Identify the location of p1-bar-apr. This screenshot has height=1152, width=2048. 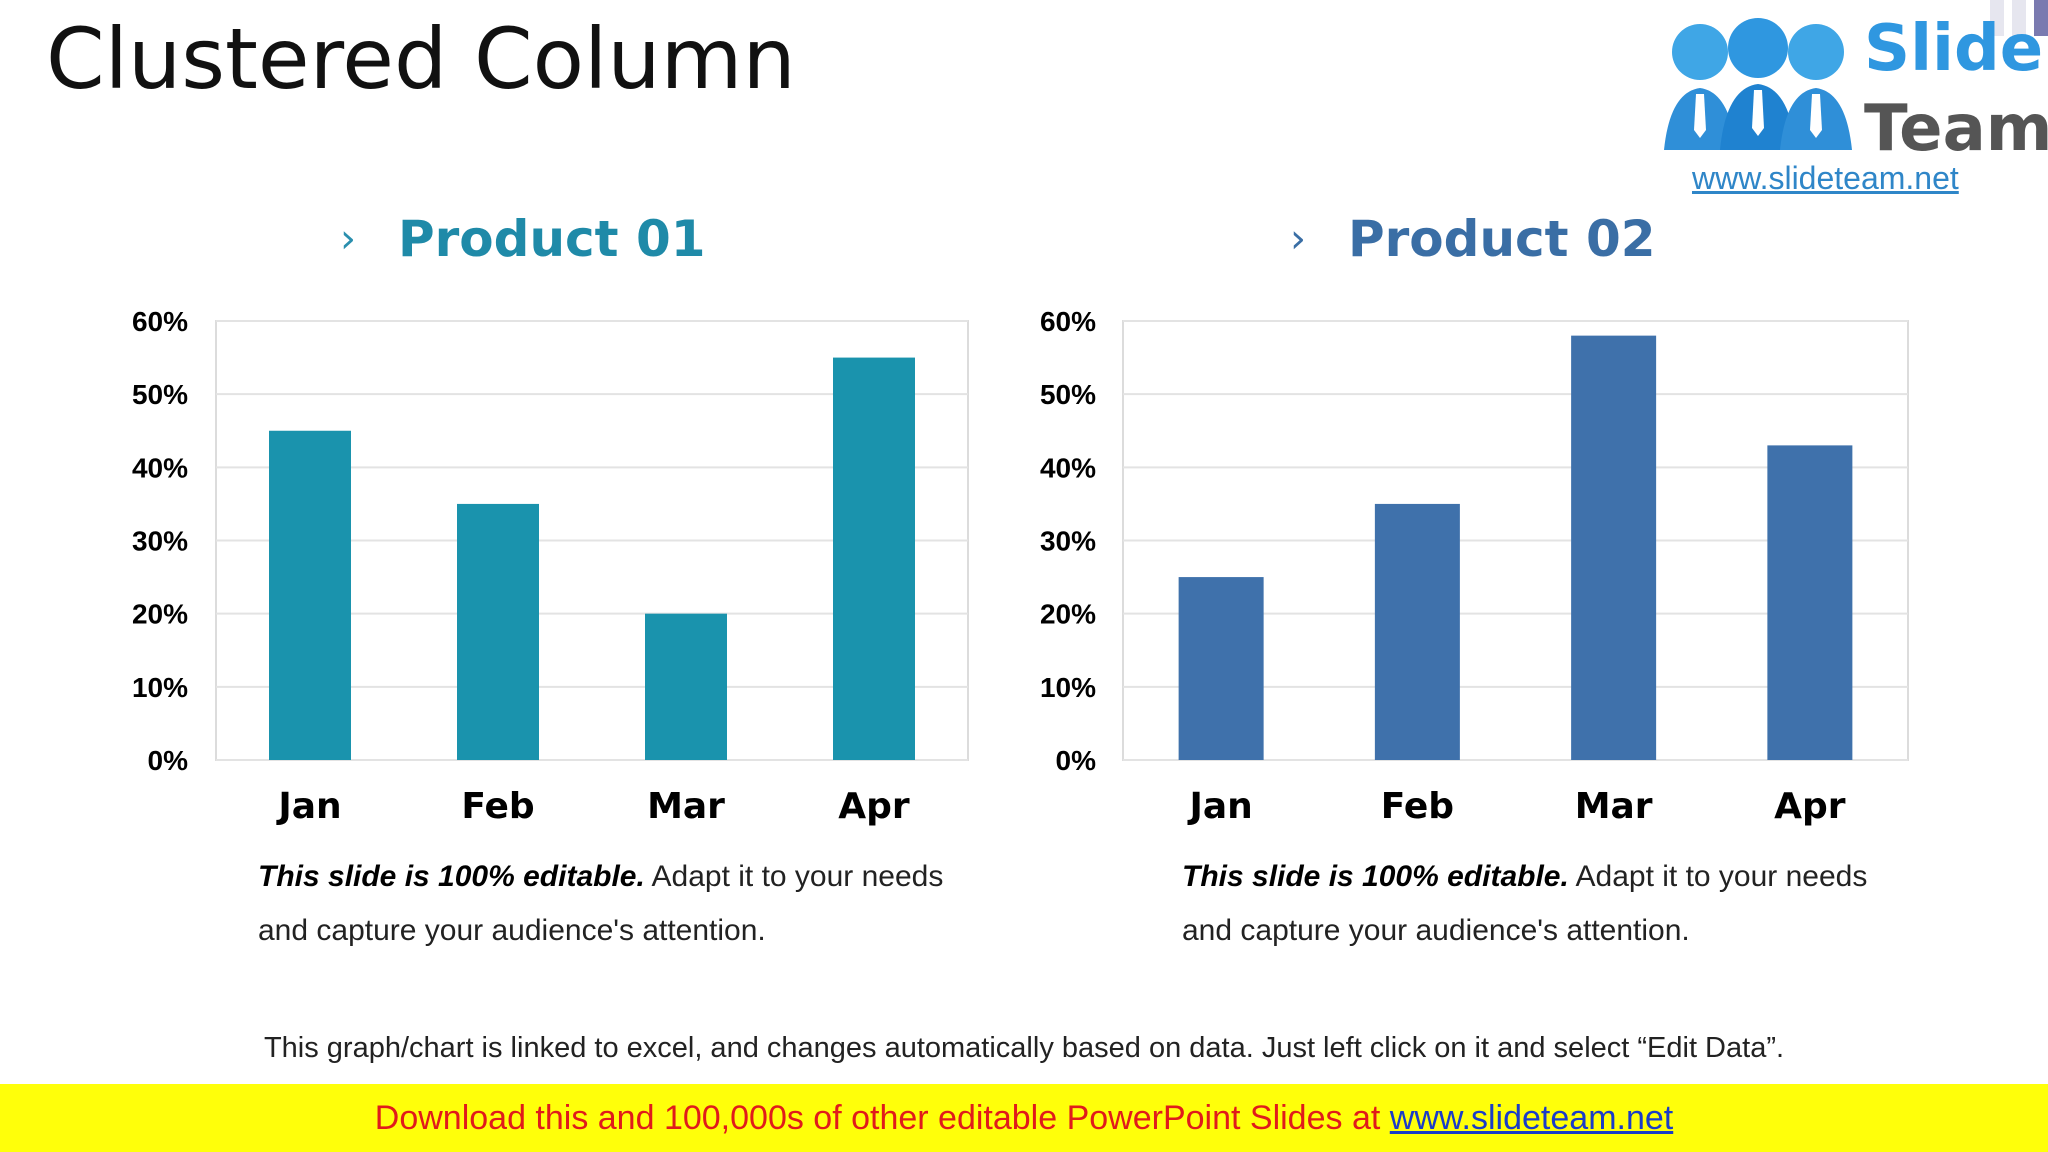
(874, 558).